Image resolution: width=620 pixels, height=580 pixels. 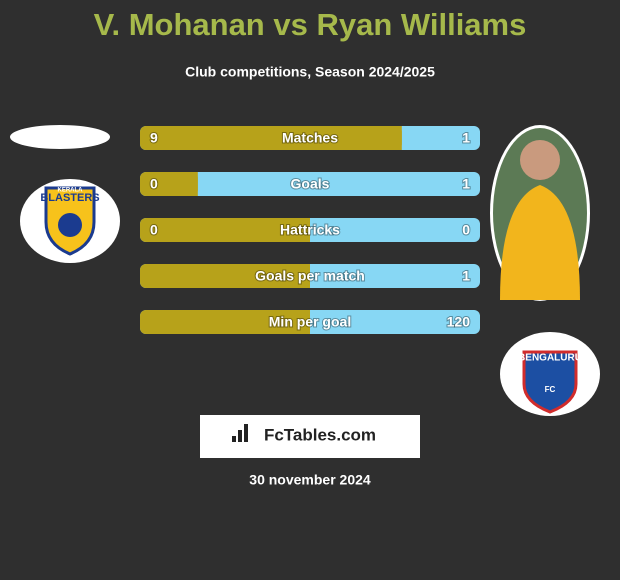 What do you see at coordinates (240, 433) in the screenshot?
I see `brand-icon` at bounding box center [240, 433].